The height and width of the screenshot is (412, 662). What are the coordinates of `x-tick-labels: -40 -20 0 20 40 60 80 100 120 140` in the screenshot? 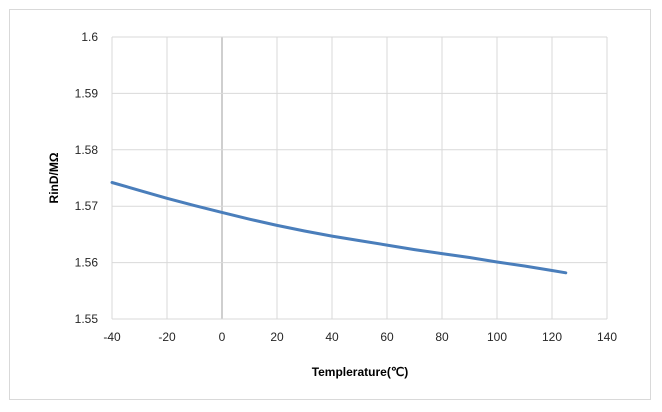 It's located at (360, 337).